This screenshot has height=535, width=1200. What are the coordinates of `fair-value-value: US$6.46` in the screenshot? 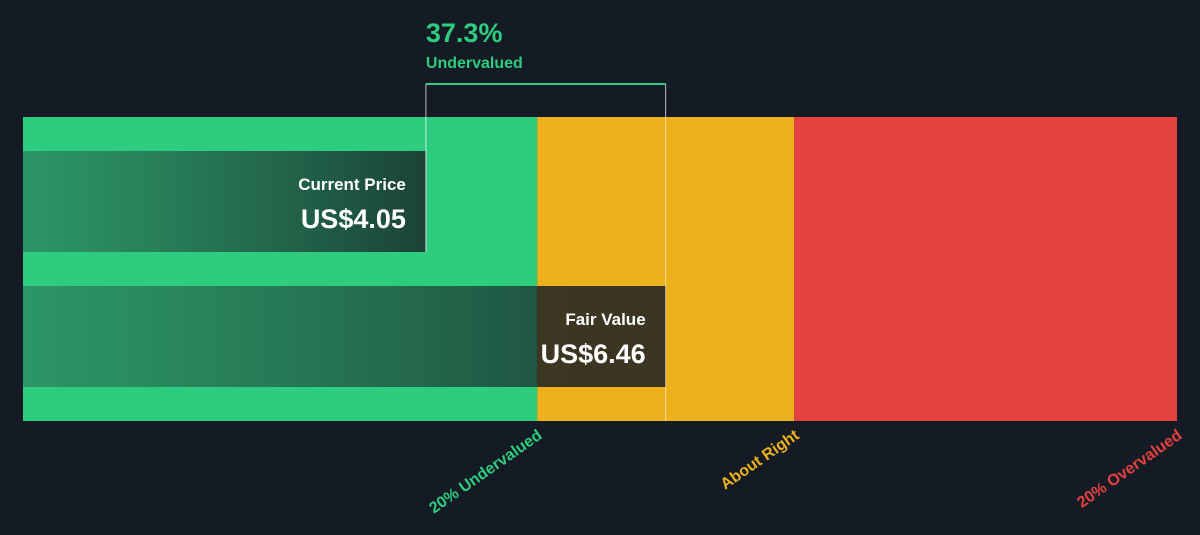 It's located at (593, 354).